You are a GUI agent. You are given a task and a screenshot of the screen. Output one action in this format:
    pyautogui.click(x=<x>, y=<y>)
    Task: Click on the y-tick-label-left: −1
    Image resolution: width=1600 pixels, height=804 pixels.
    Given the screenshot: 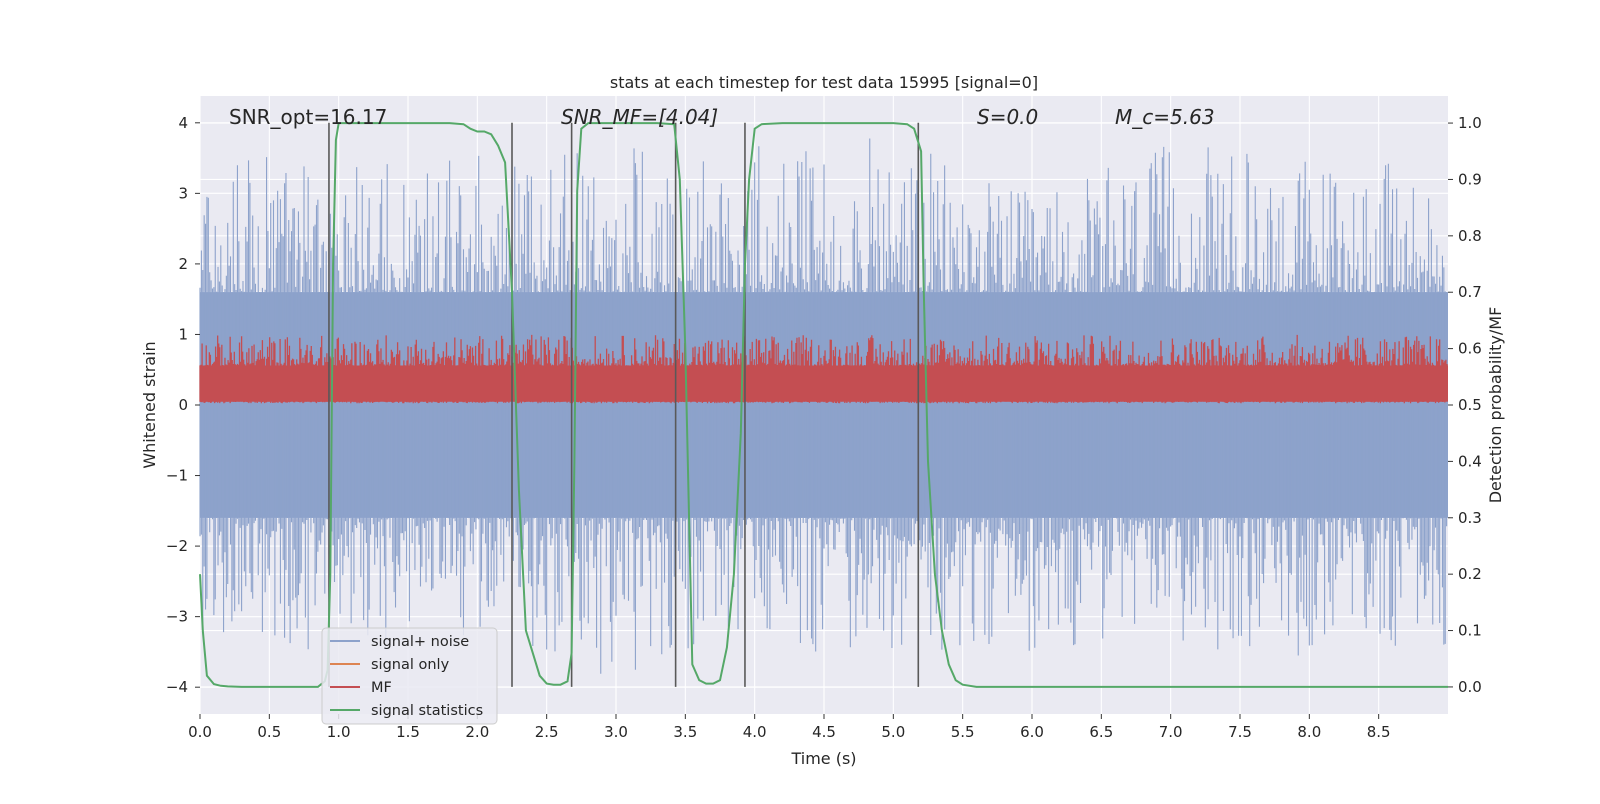 What is the action you would take?
    pyautogui.click(x=177, y=476)
    